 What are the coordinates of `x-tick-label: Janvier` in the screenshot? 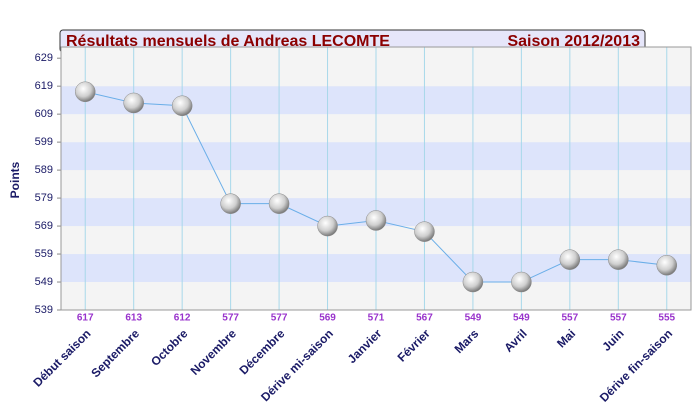 It's located at (365, 346).